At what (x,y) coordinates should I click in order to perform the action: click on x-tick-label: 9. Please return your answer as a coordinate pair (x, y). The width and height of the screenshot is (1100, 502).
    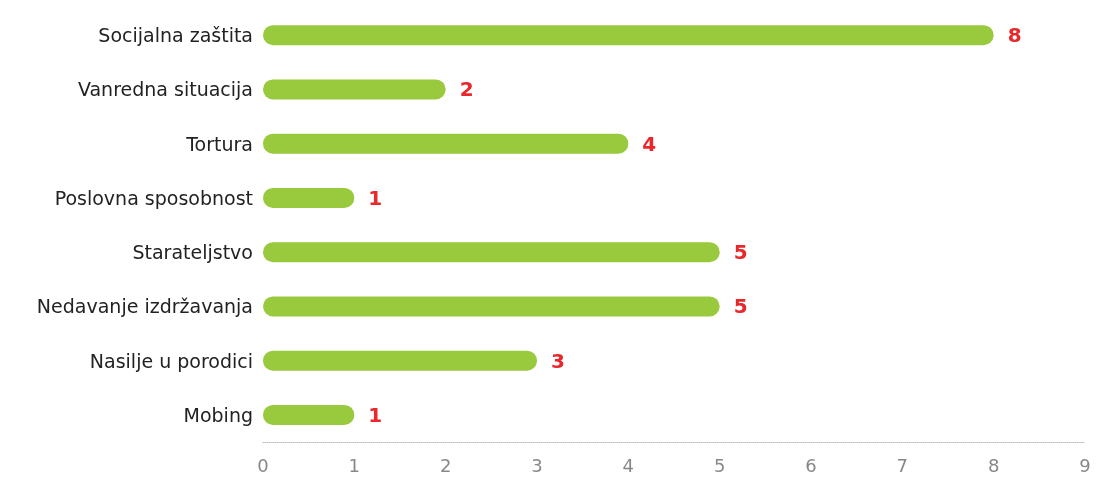
    Looking at the image, I should click on (1085, 465).